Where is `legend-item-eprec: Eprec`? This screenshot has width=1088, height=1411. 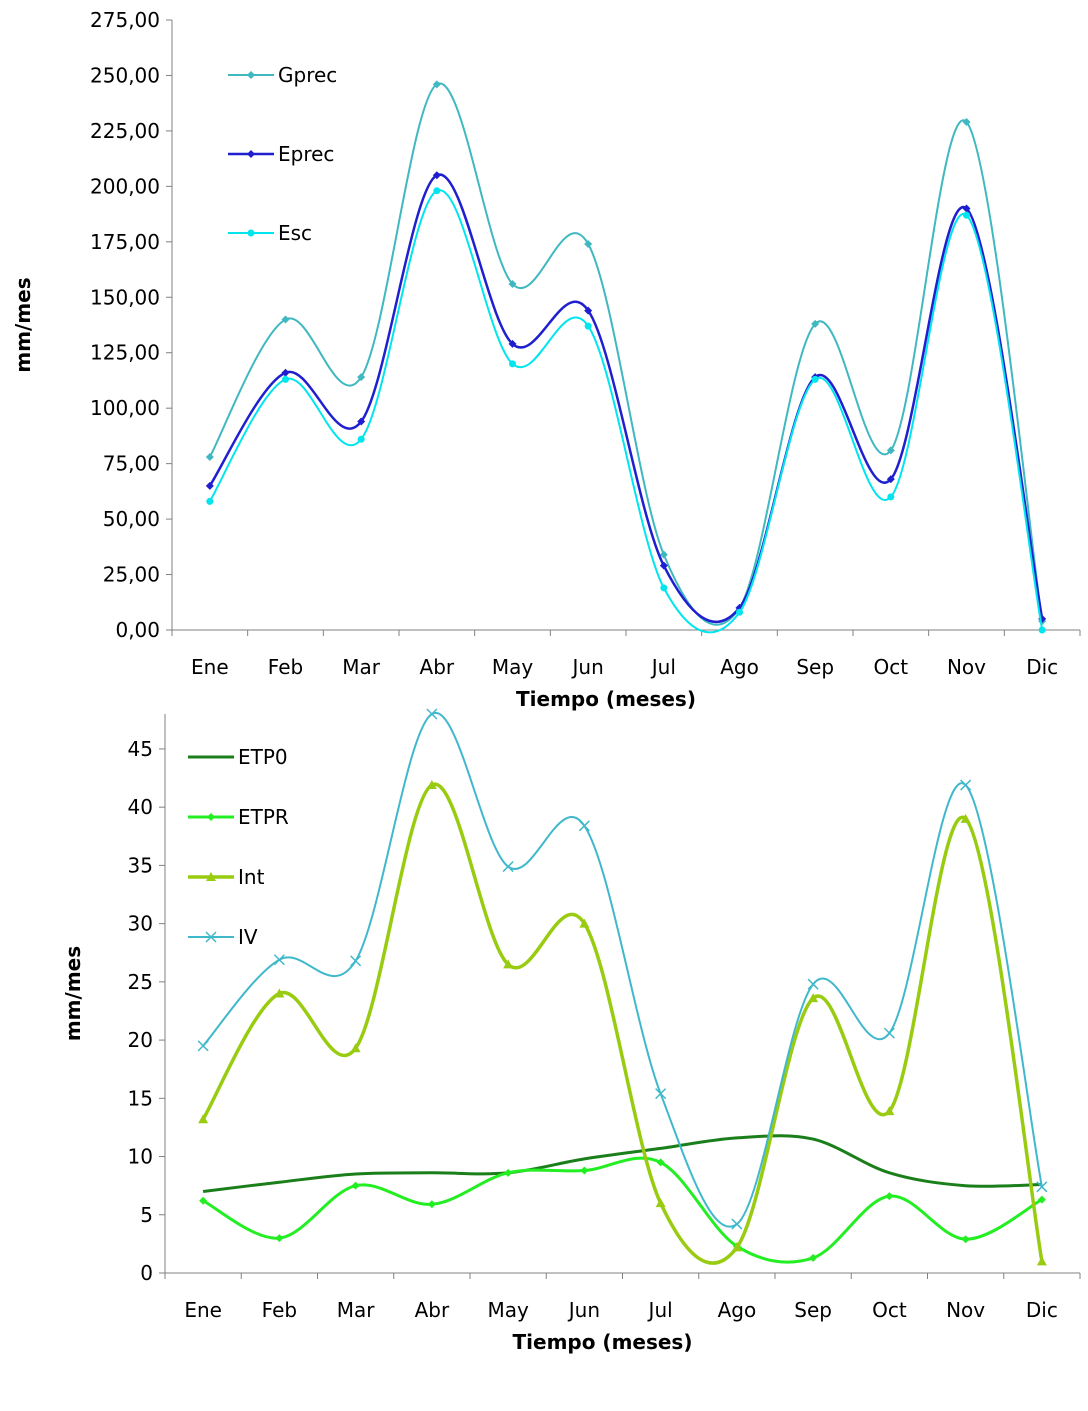 legend-item-eprec: Eprec is located at coordinates (281, 154).